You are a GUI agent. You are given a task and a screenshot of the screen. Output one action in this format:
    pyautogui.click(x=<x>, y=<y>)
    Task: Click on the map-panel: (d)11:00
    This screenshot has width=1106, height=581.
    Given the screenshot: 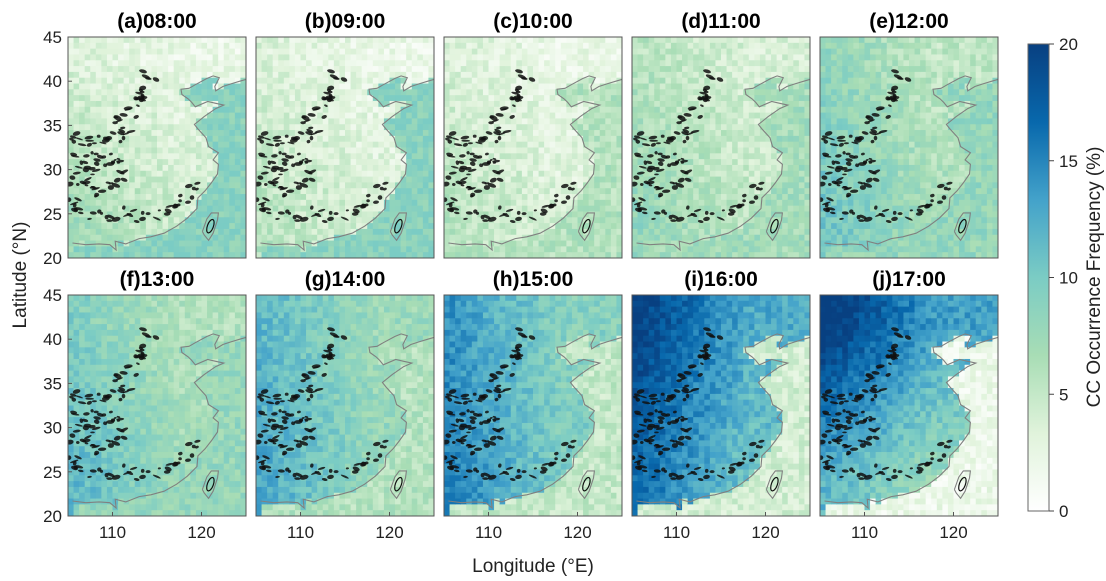 What is the action you would take?
    pyautogui.click(x=721, y=134)
    